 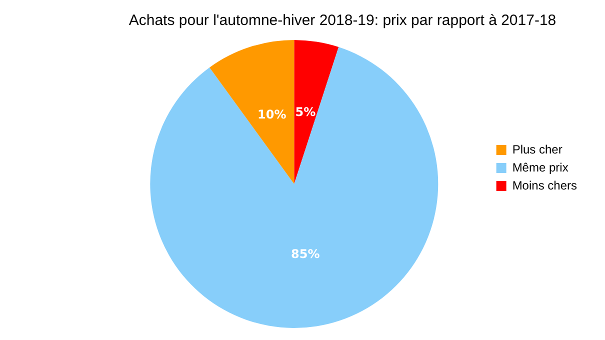 What do you see at coordinates (540, 167) in the screenshot?
I see `legend-label: Même prix` at bounding box center [540, 167].